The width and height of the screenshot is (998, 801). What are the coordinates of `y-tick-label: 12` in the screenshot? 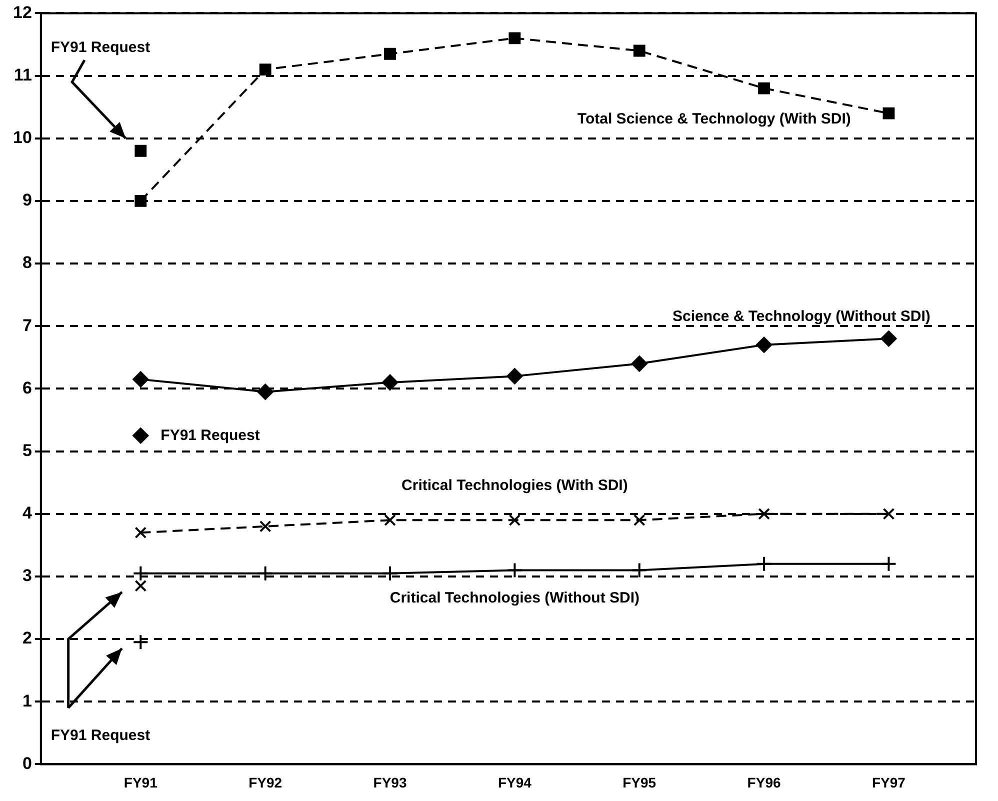 It's located at (22, 12).